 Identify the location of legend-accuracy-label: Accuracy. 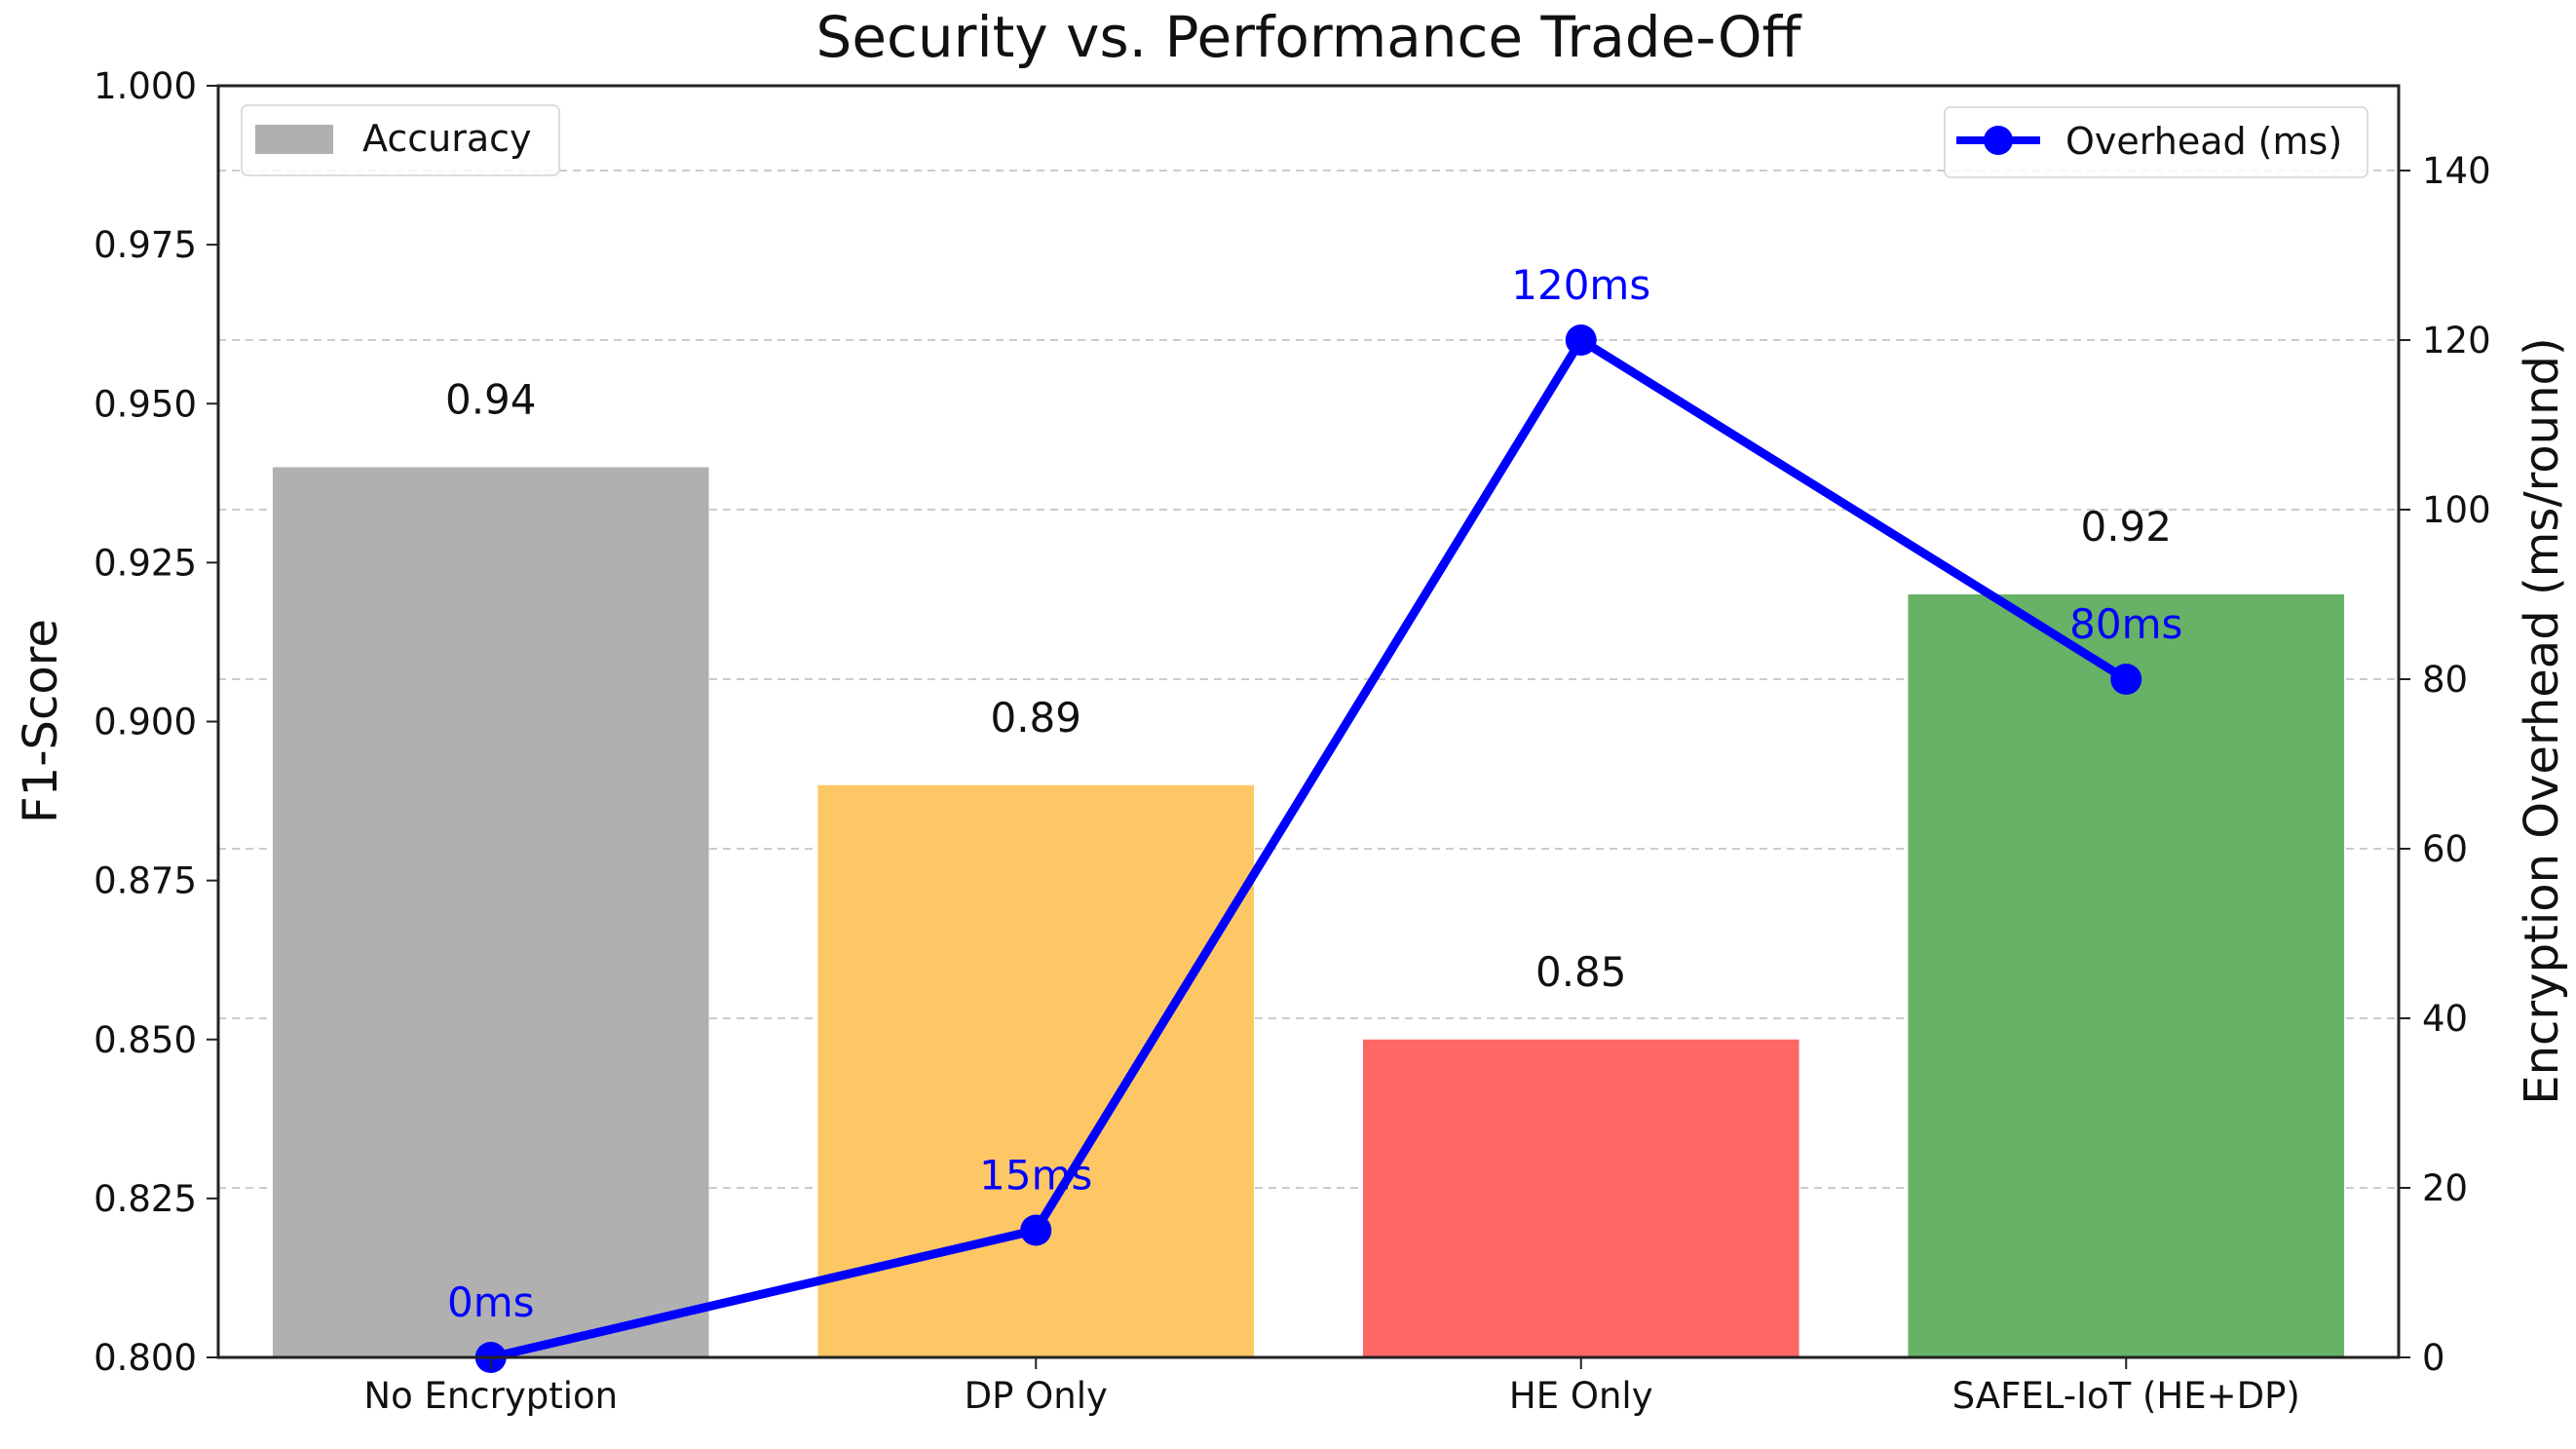
(447, 138).